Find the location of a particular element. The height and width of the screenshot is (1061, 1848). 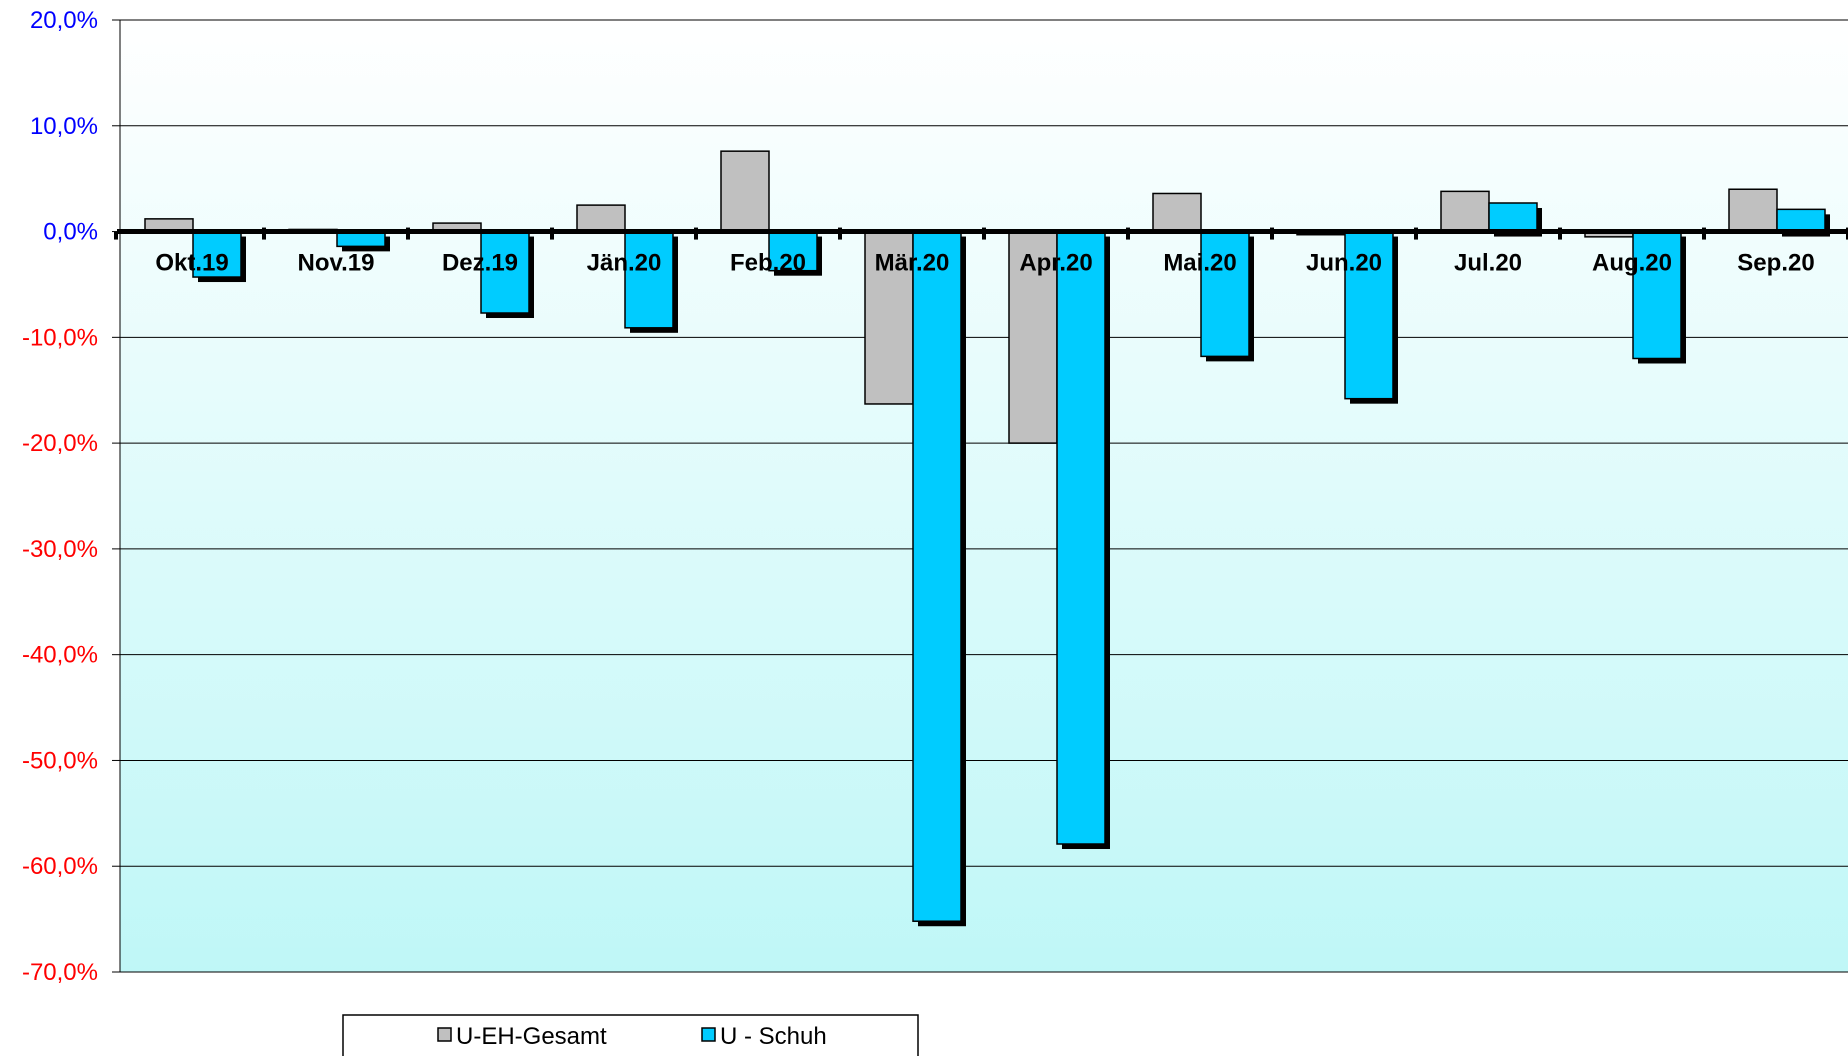

legend: U-EH-Gesamt U - Schuh is located at coordinates (630, 1037).